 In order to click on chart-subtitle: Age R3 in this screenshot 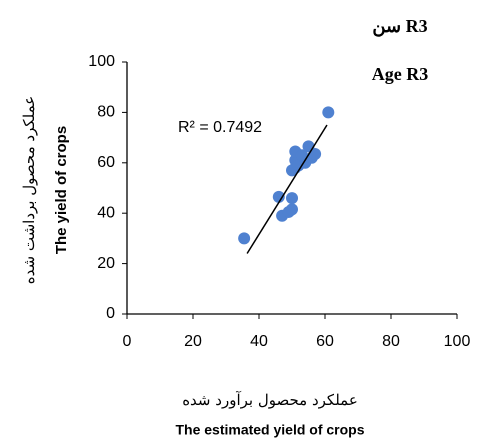, I will do `click(400, 74)`.